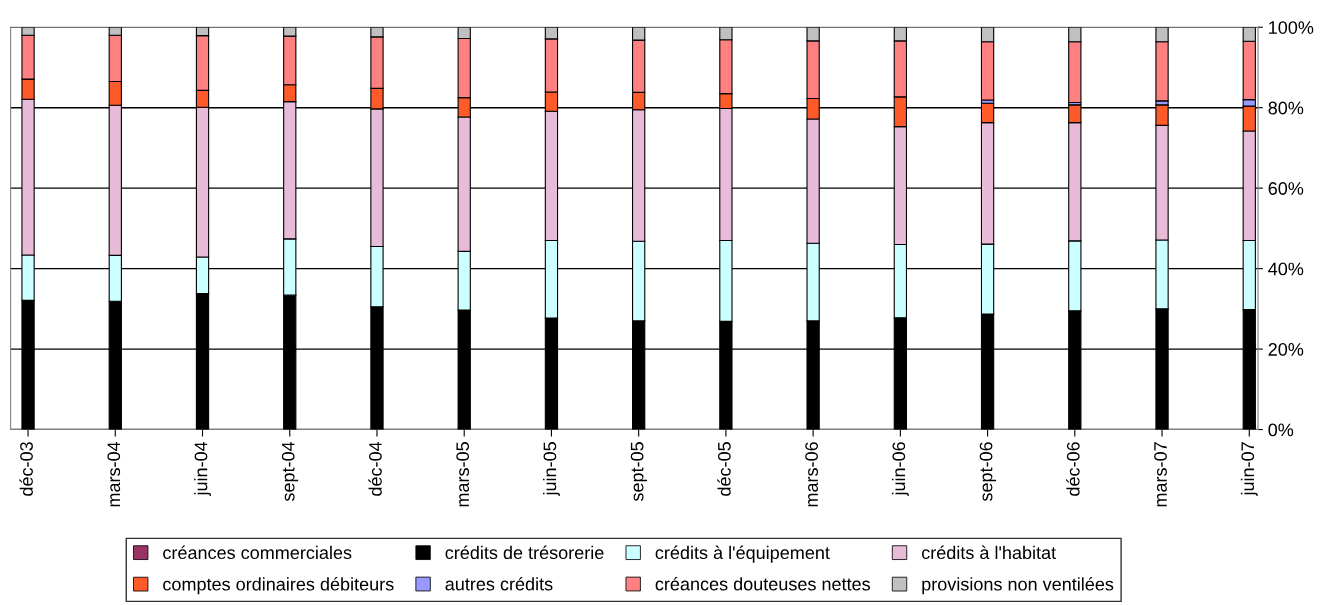 The image size is (1327, 605). I want to click on y-tick-label: 100%, so click(1291, 27).